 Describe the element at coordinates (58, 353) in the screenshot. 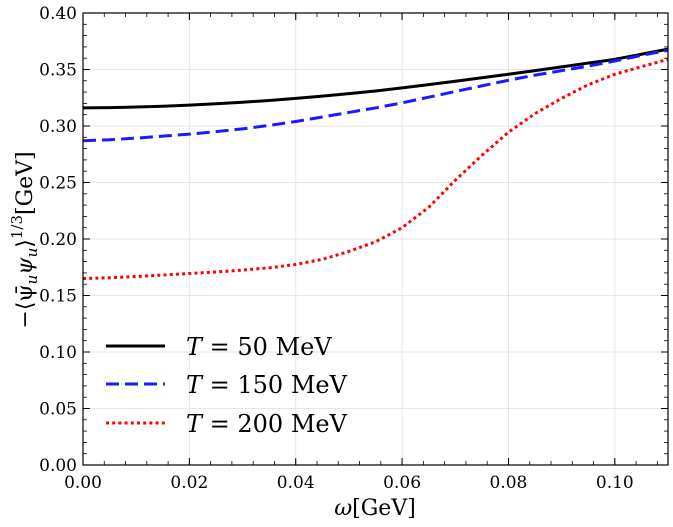

I see `y-tick-label: 0.10` at that location.